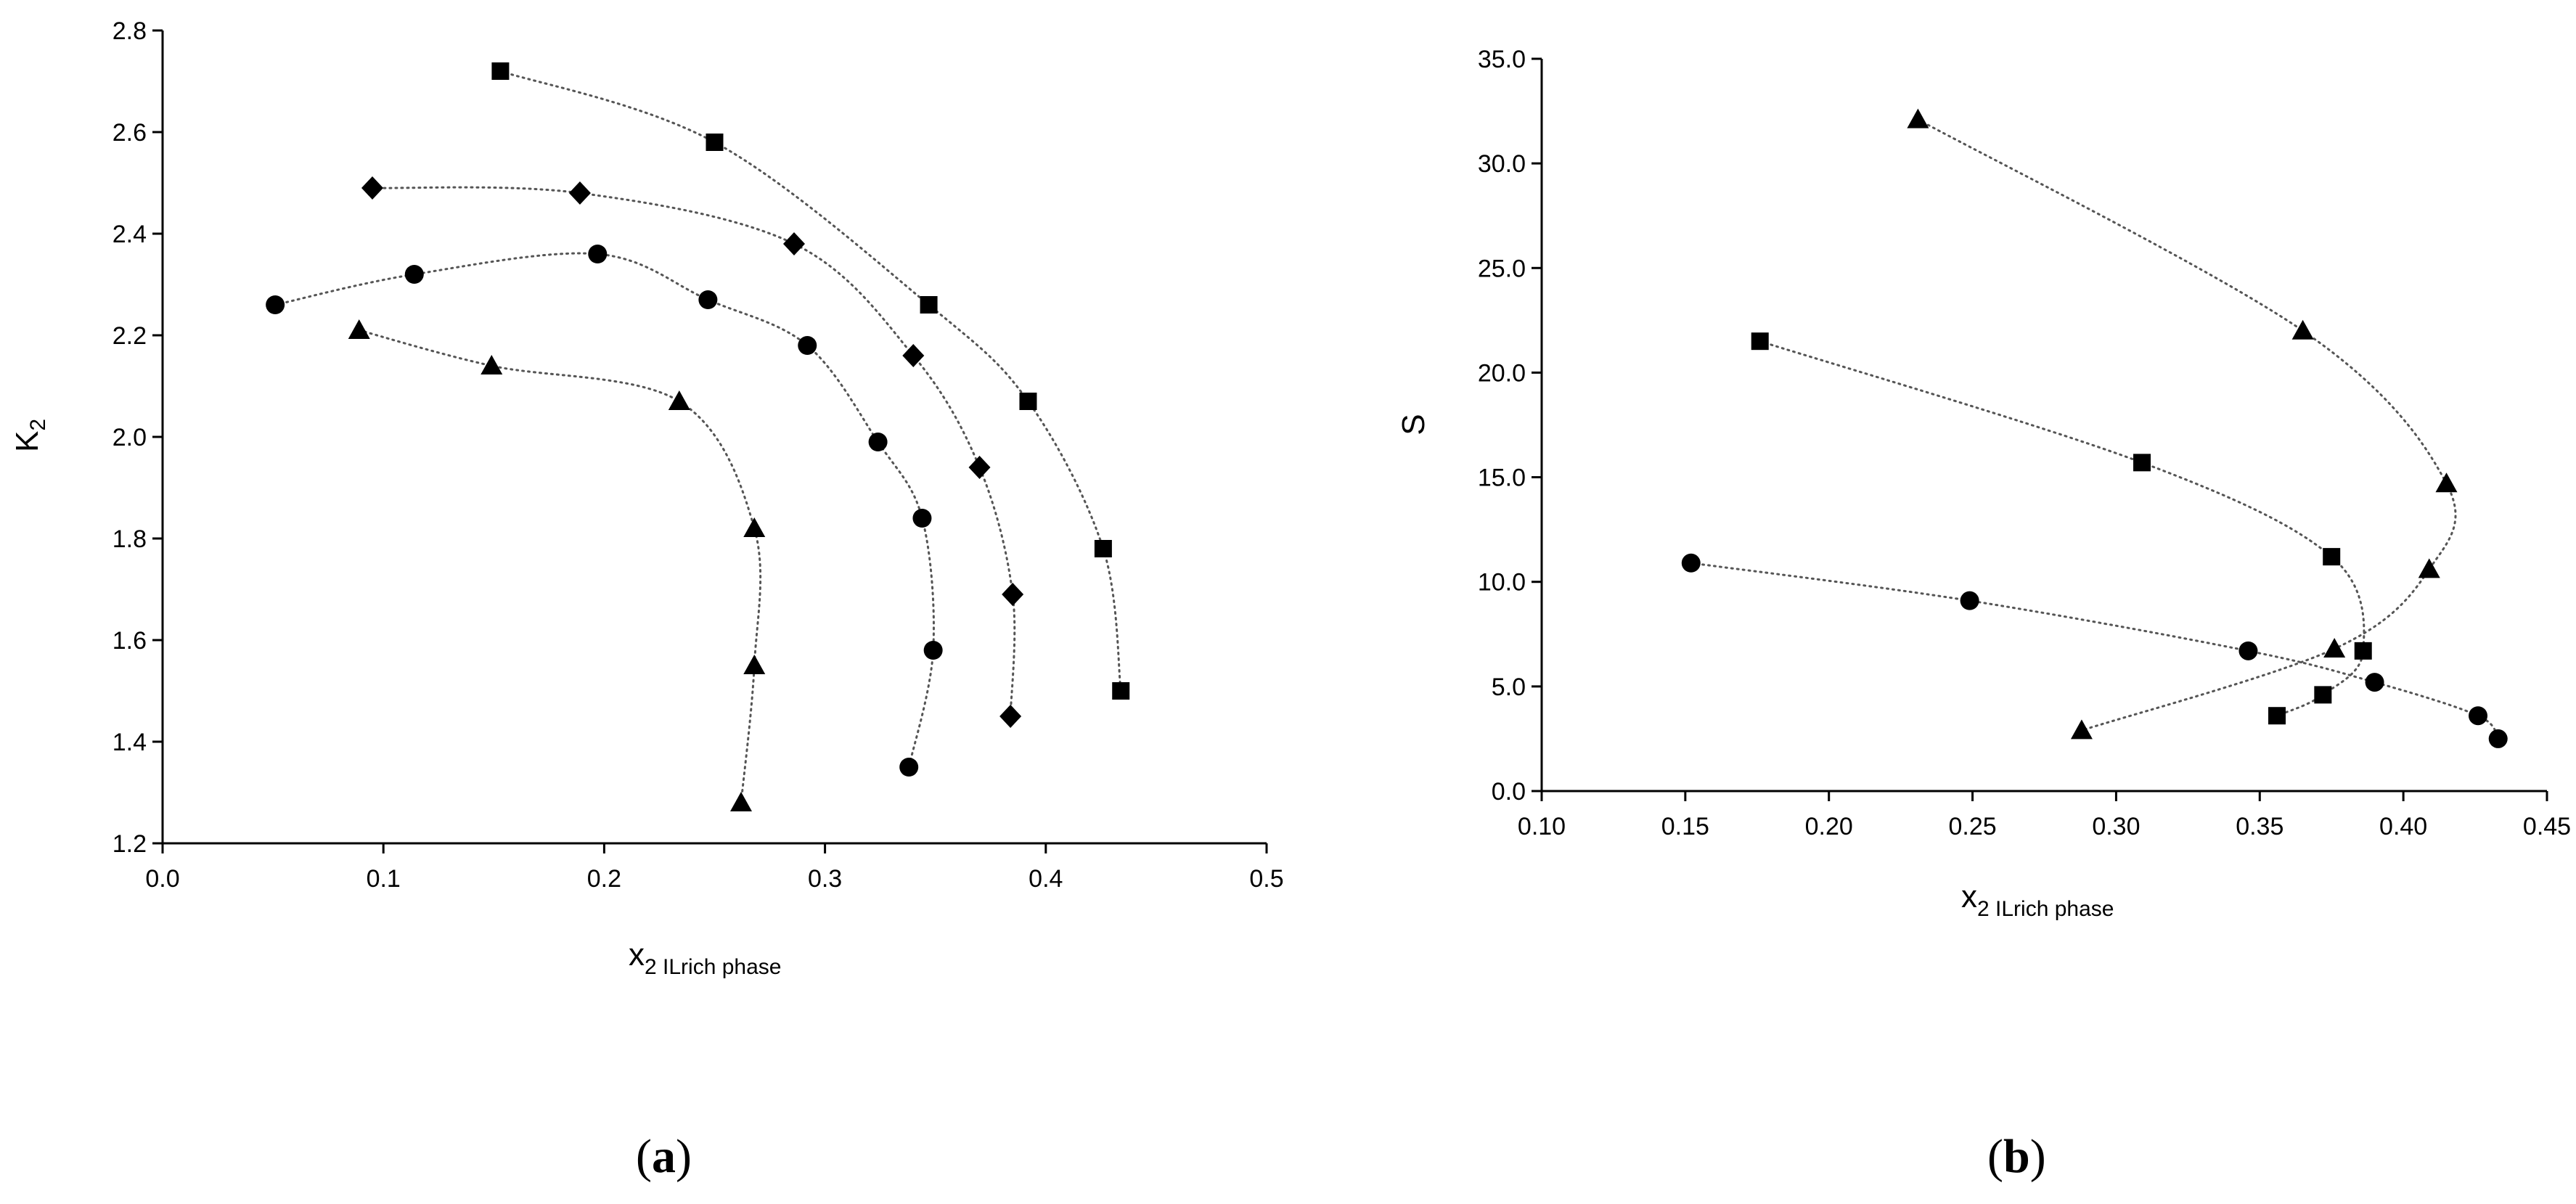 The height and width of the screenshot is (1204, 2576). What do you see at coordinates (1414, 424) in the screenshot?
I see `y-axis-title: S` at bounding box center [1414, 424].